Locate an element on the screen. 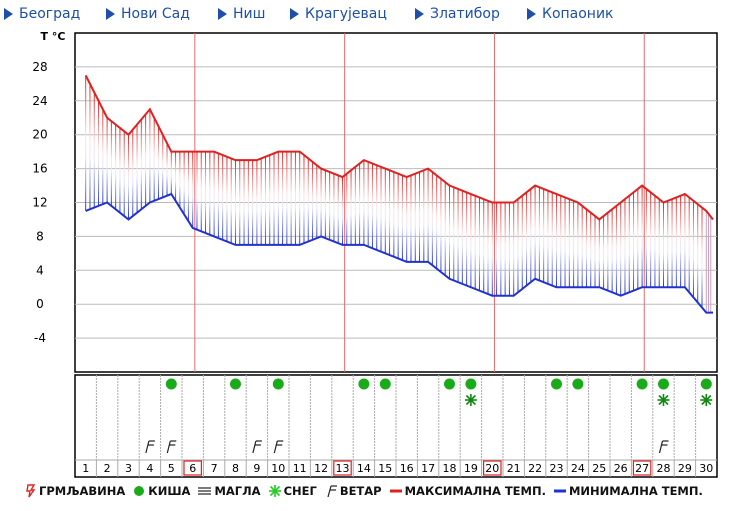  legend-snow: СНЕГ is located at coordinates (292, 491).